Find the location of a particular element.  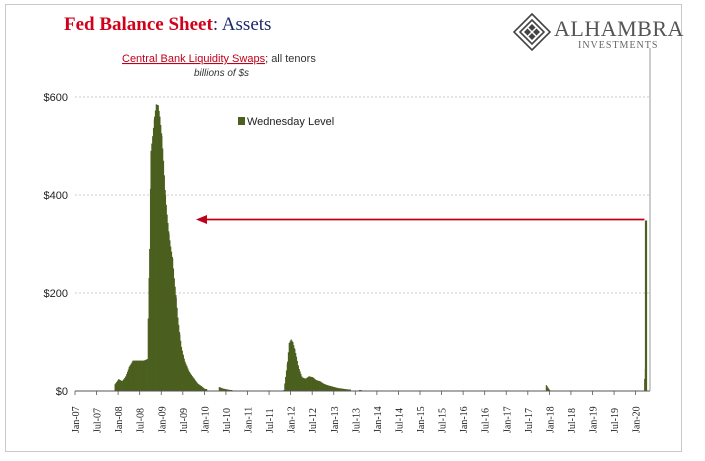

legend-swatch is located at coordinates (241, 121).